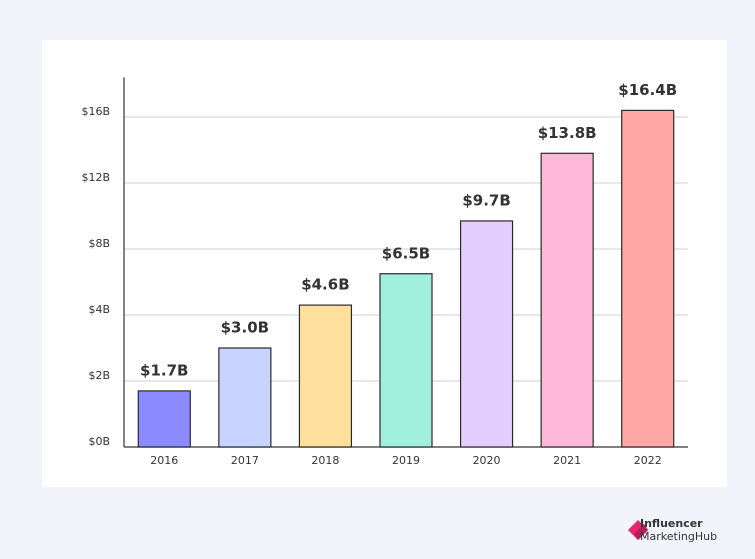 This screenshot has width=755, height=559. What do you see at coordinates (567, 133) in the screenshot?
I see `value-label: $13.8B` at bounding box center [567, 133].